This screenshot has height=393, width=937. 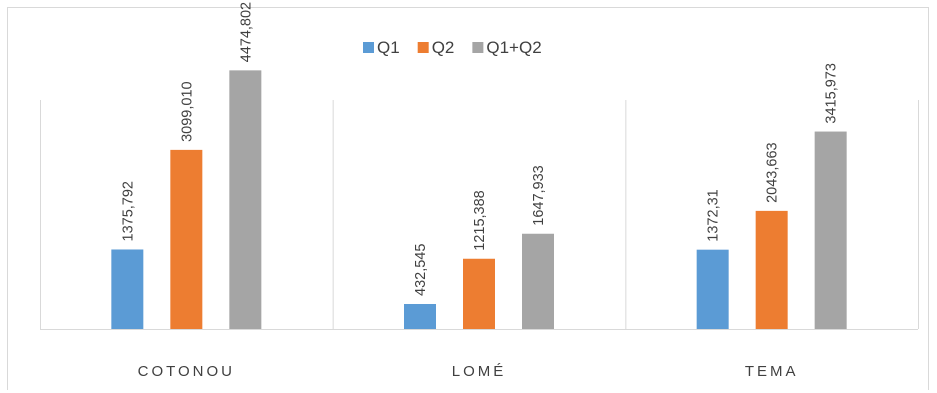 What do you see at coordinates (772, 371) in the screenshot?
I see `category-label: TEMA` at bounding box center [772, 371].